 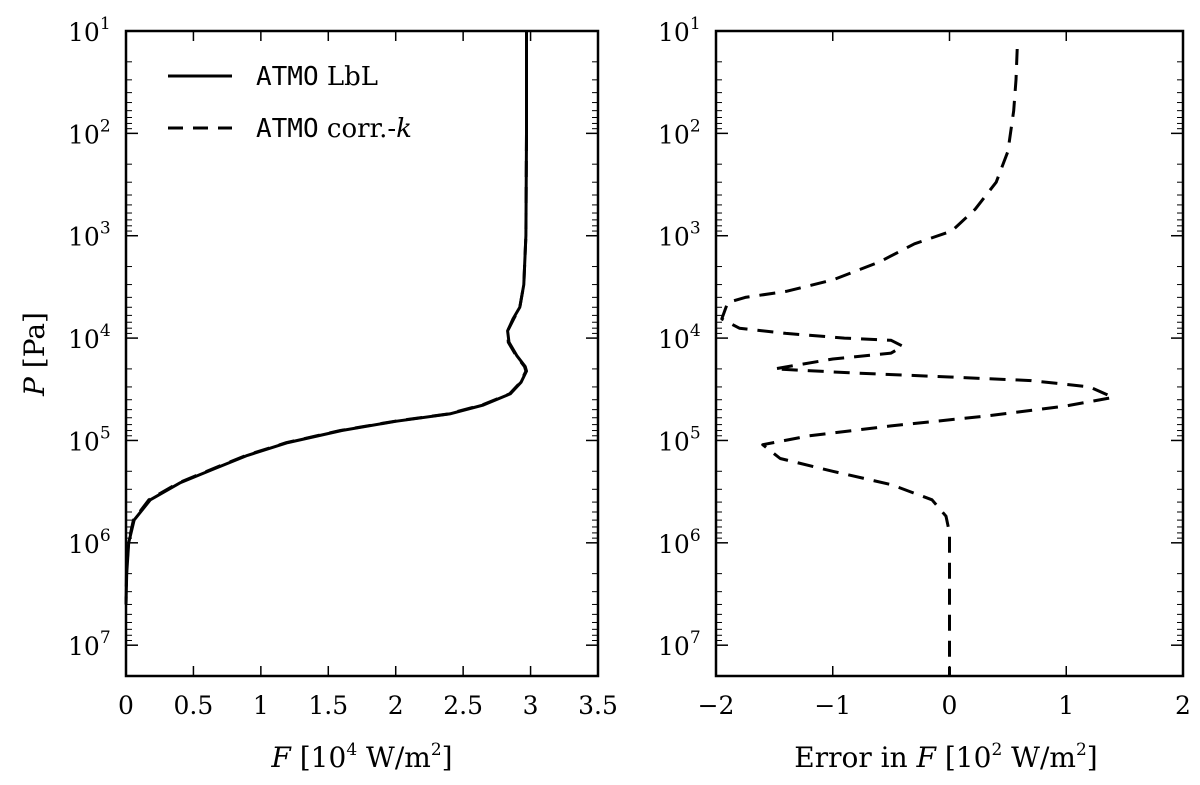 I want to click on legend: ATMO LbL ATMO corr.-k, so click(x=290, y=103).